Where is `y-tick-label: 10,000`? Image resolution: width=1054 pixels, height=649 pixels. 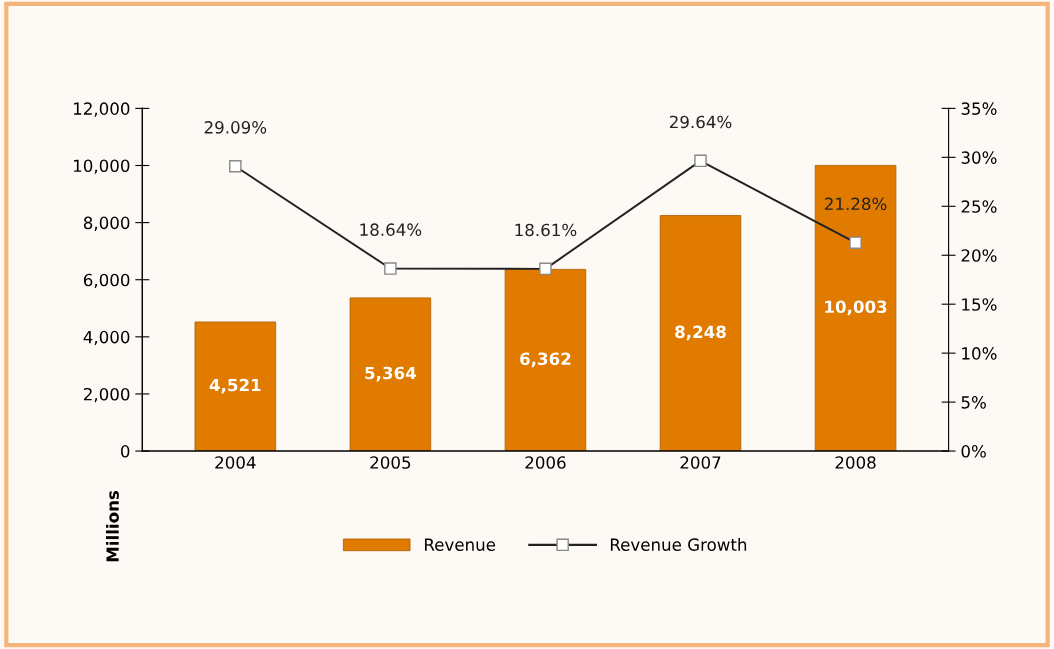 y-tick-label: 10,000 is located at coordinates (102, 166).